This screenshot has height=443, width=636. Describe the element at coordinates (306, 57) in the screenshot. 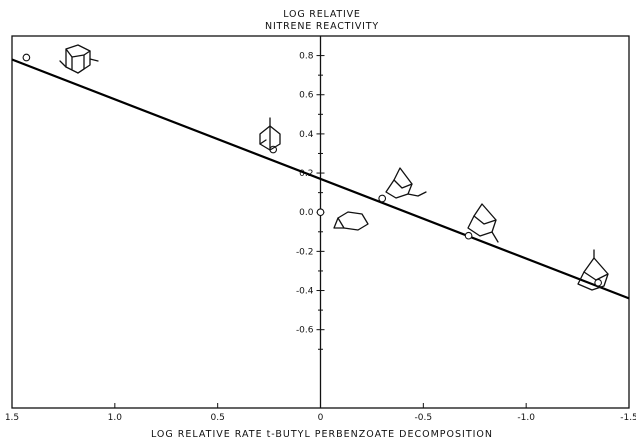

I see `y-tick-label: 0.8` at that location.